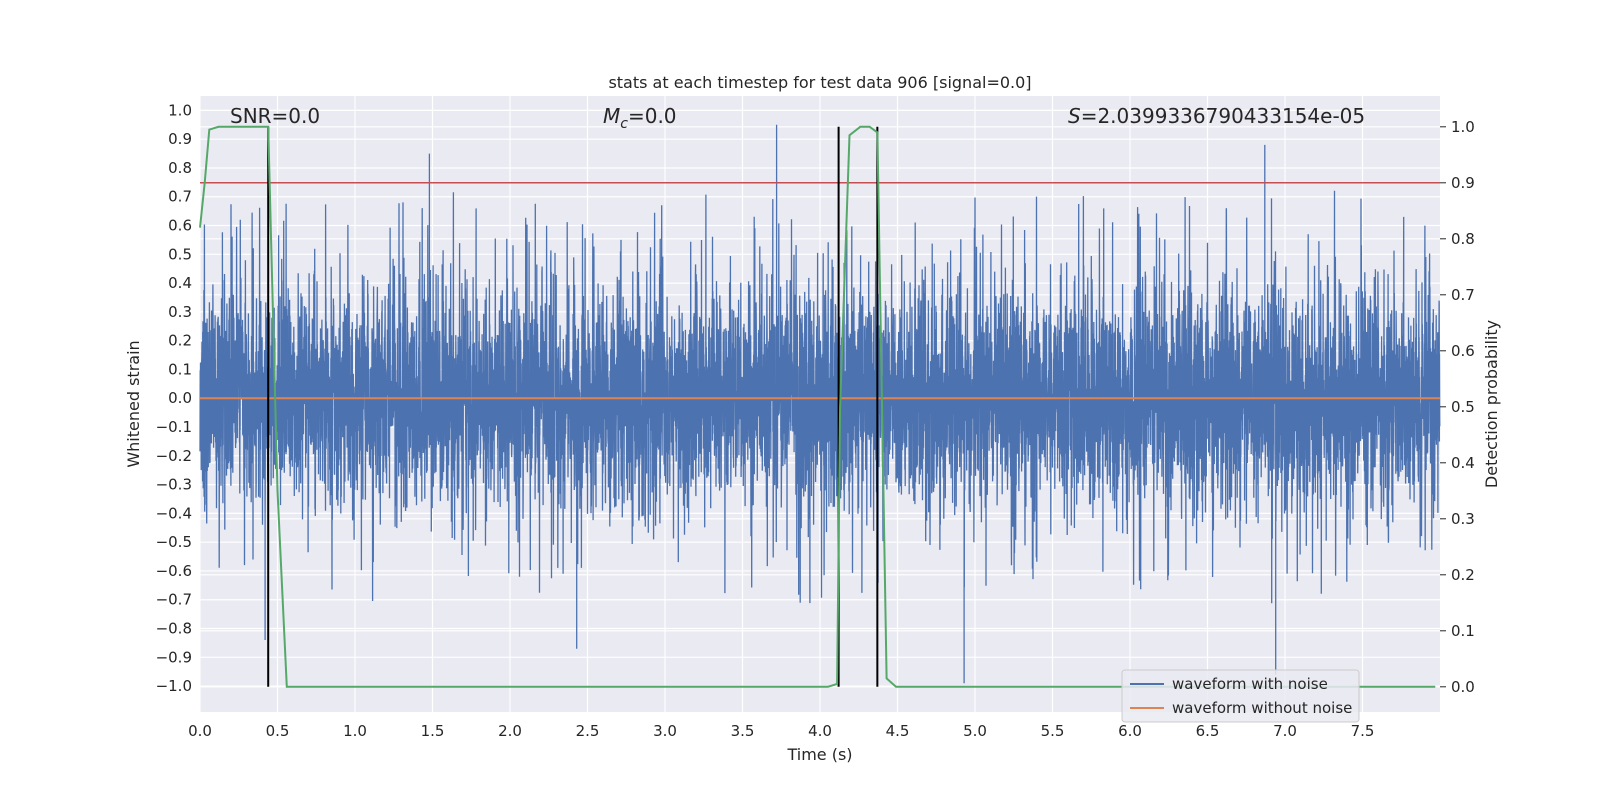 Image resolution: width=1600 pixels, height=800 pixels. Describe the element at coordinates (174, 629) in the screenshot. I see `y-left-tick-label: −0.8` at that location.